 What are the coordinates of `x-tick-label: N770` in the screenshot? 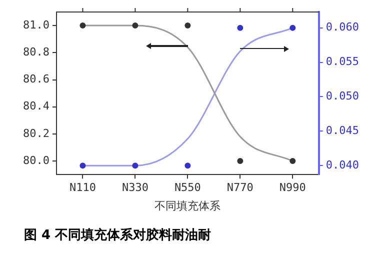 It's located at (240, 187).